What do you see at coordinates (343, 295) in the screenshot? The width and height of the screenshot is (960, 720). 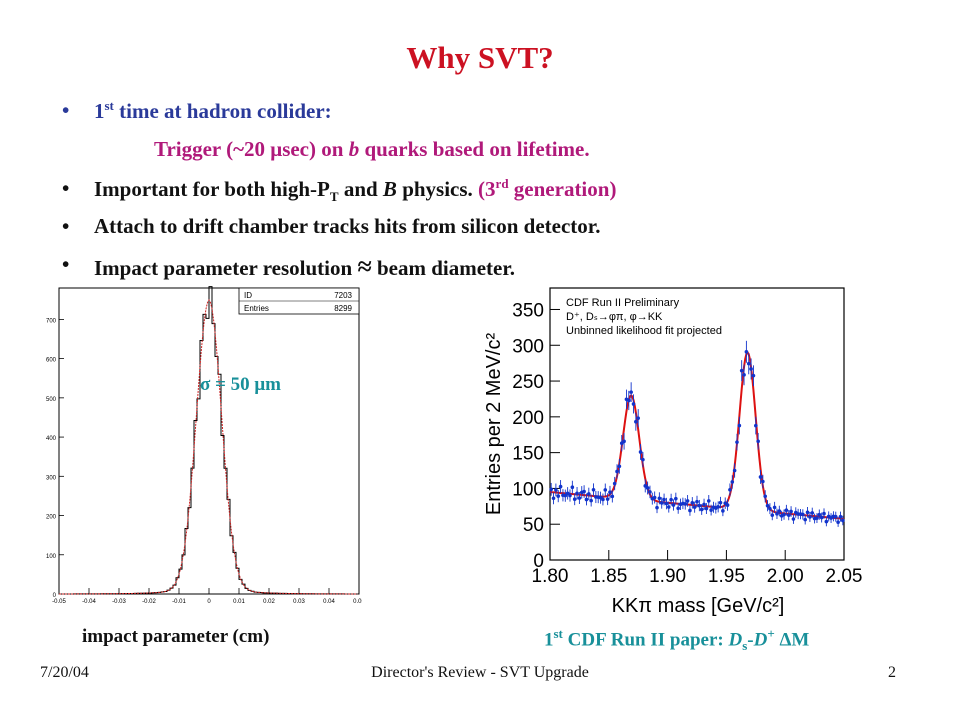 I see `stats-value-id: 7203` at bounding box center [343, 295].